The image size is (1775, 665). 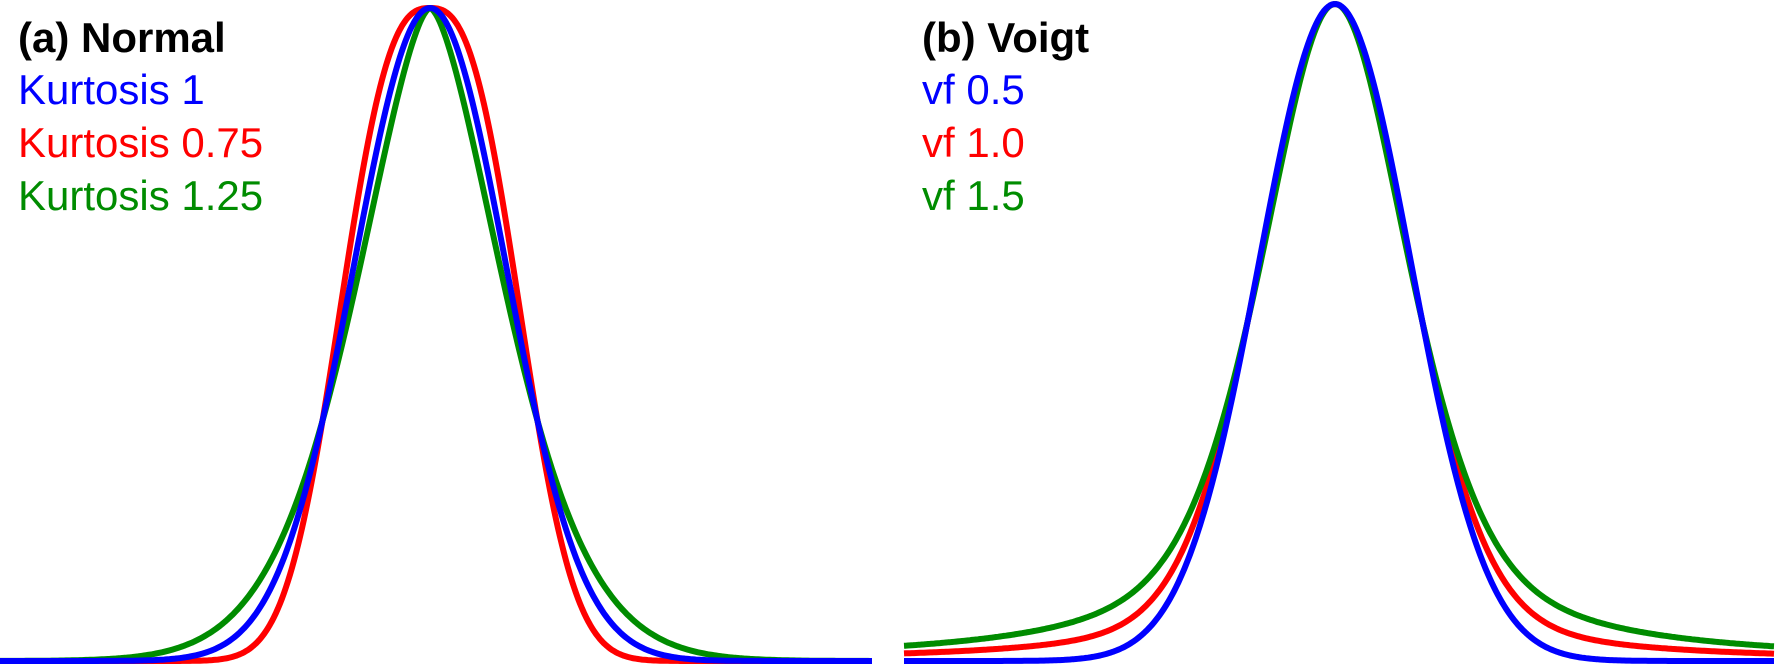 What do you see at coordinates (111, 89) in the screenshot?
I see `legend-entry-kurtosis-1: Kurtosis 1` at bounding box center [111, 89].